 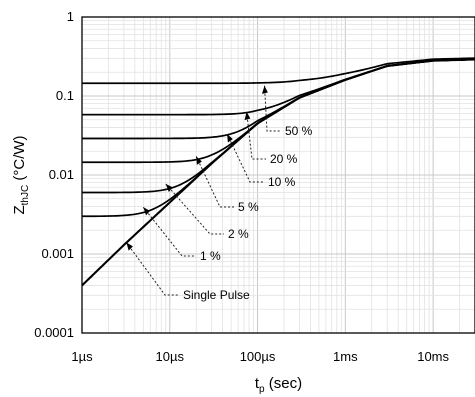 I want to click on x-tick-label: 1ms, so click(x=345, y=356).